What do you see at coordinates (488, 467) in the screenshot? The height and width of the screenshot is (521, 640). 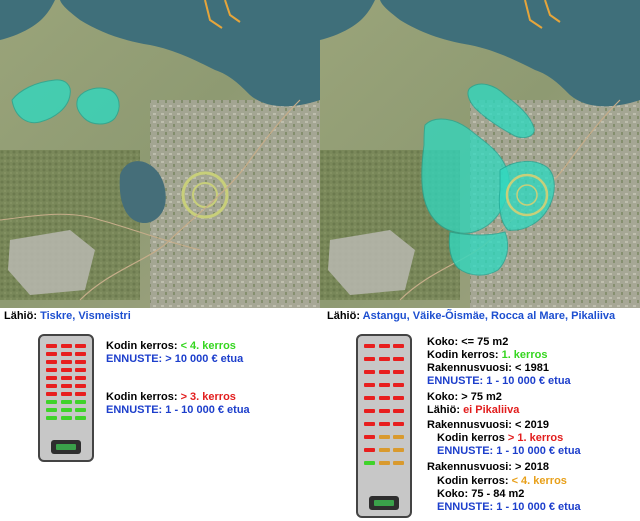 I see `rule-line: Rakennusvuosi: > 2018` at bounding box center [488, 467].